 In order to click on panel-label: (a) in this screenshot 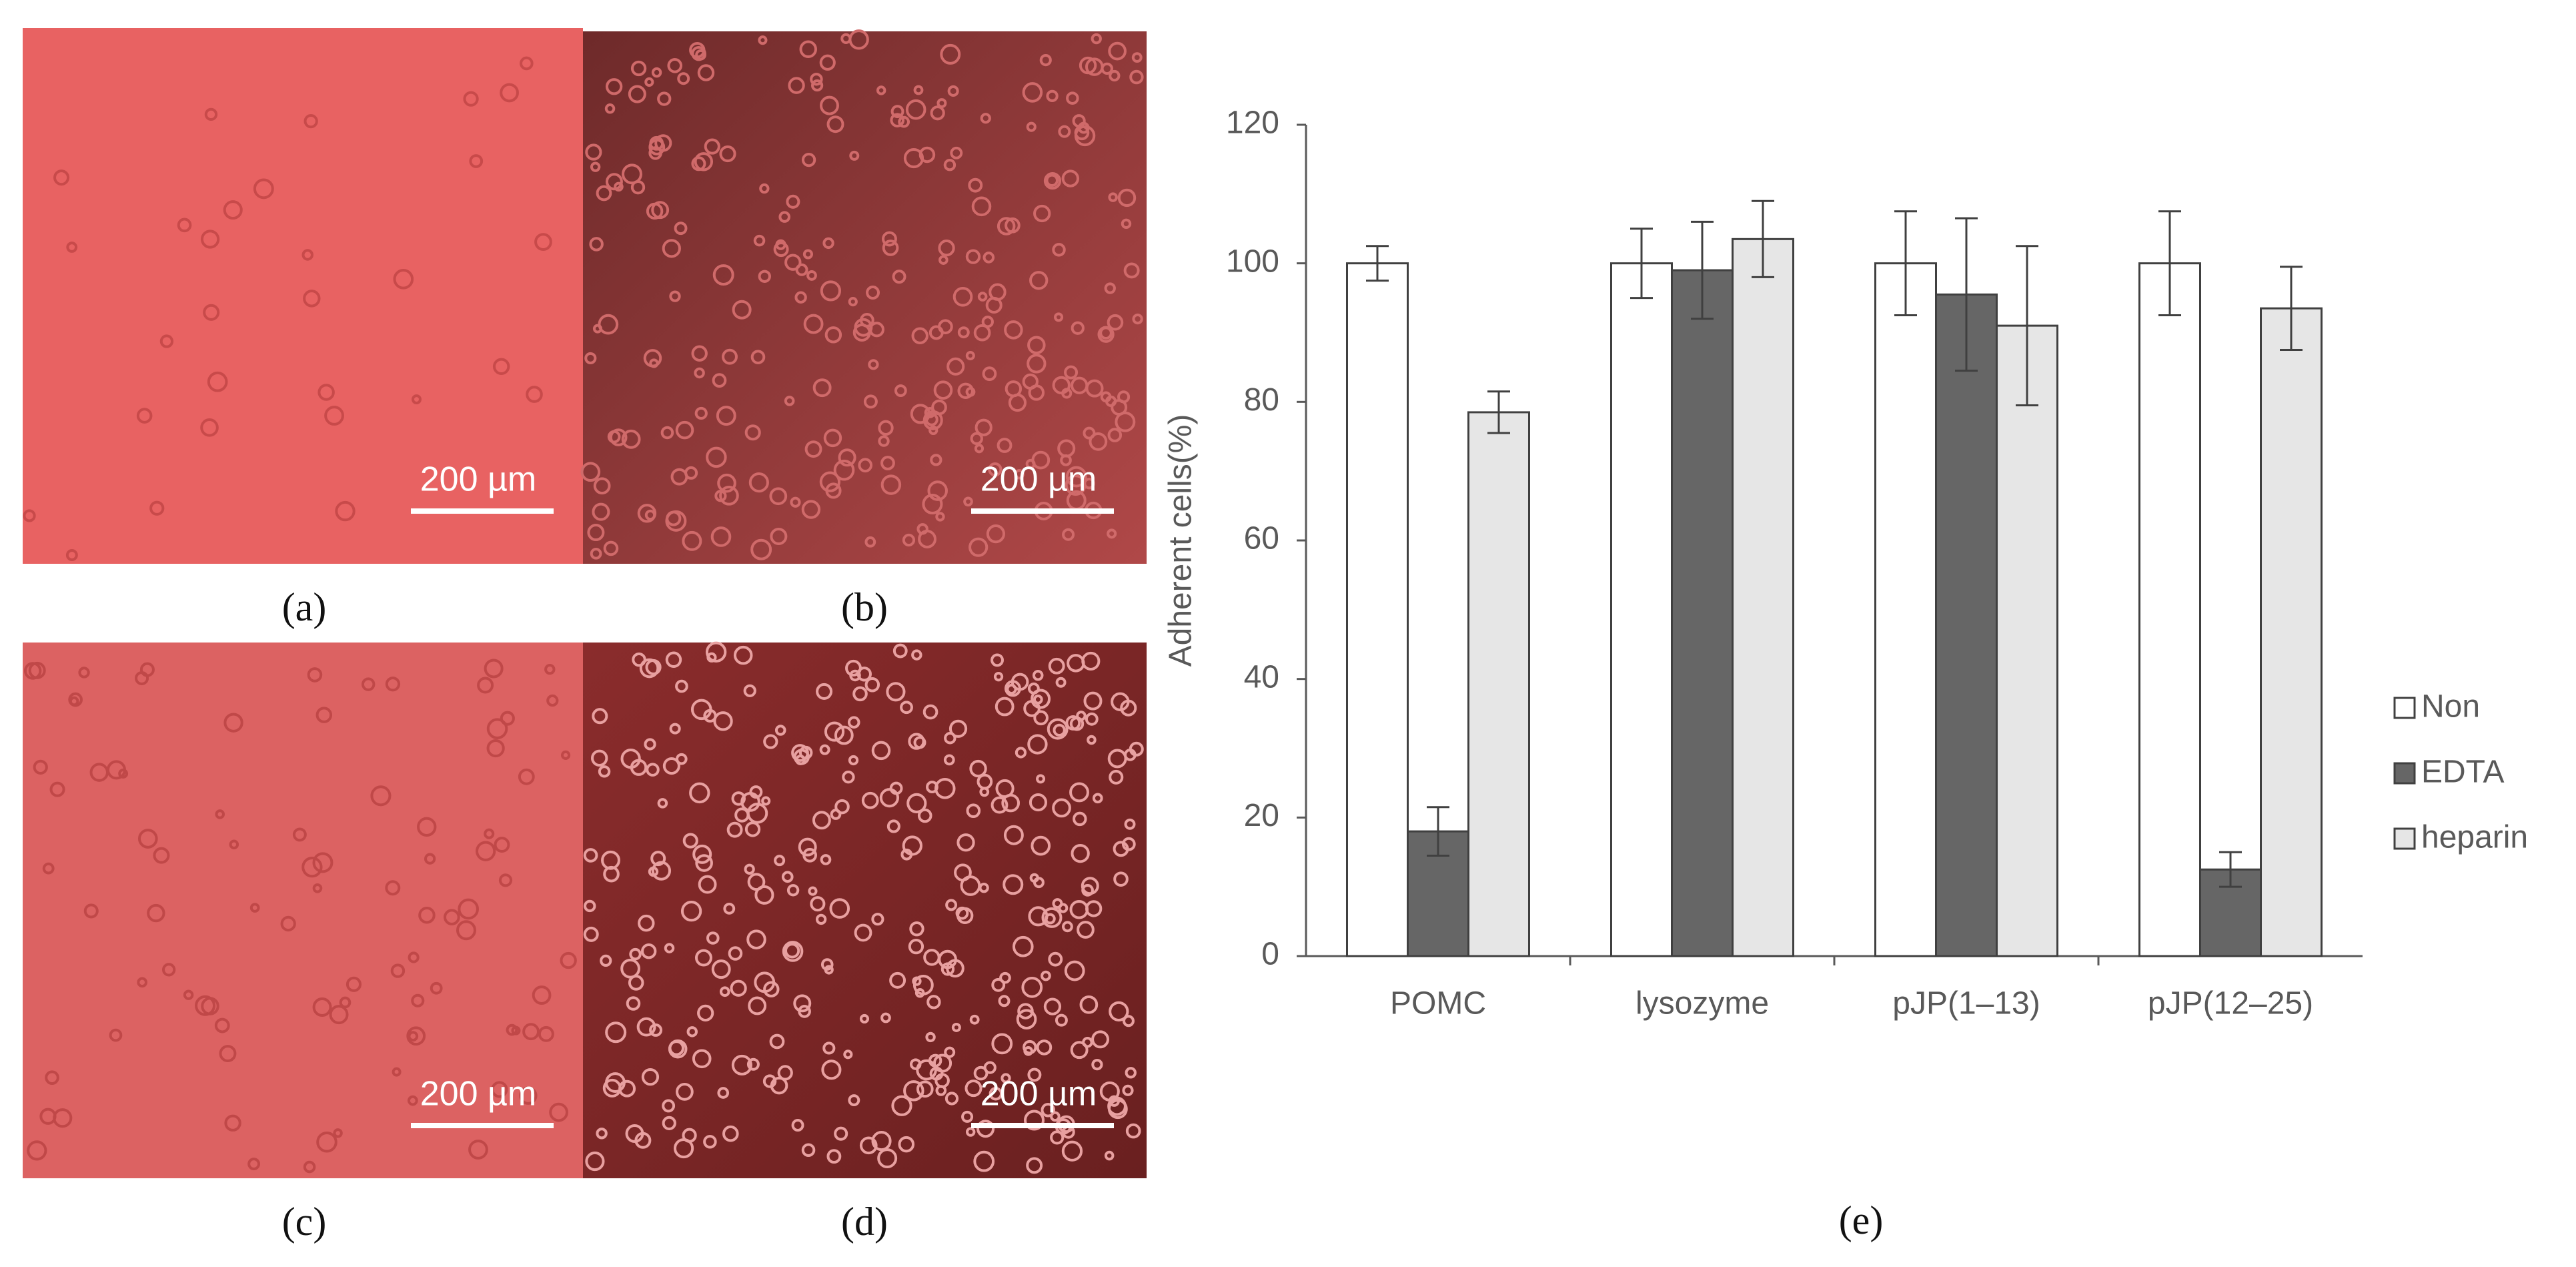, I will do `click(304, 607)`.